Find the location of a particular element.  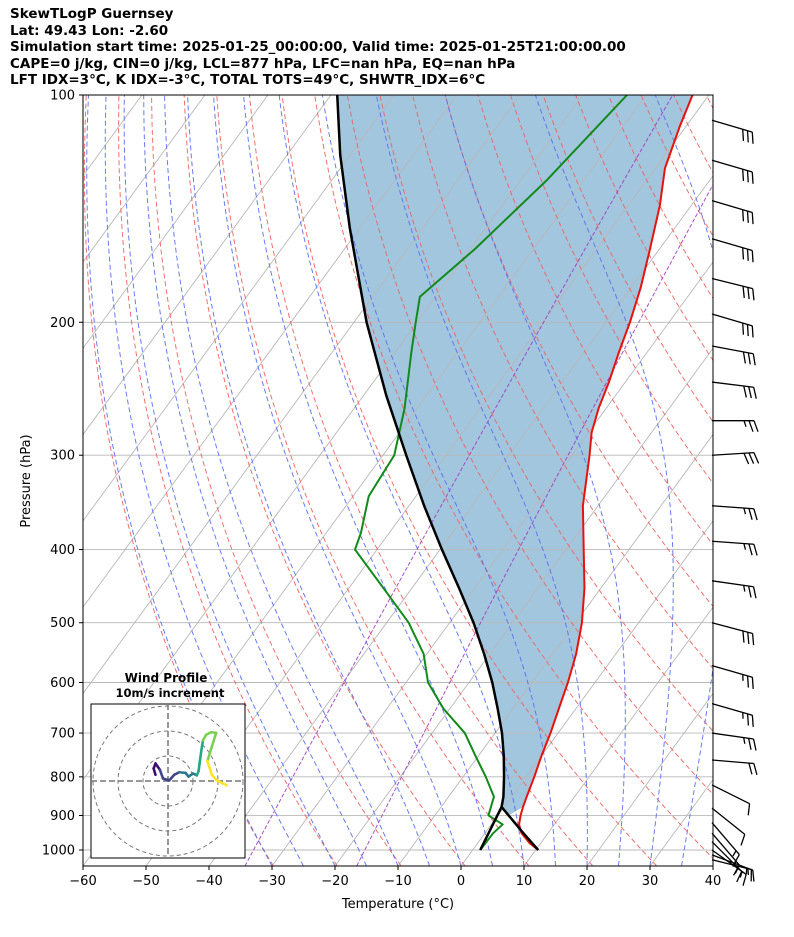

y-axis-ticks: 100 200 300 400 500 600 700 800 900 1000 is located at coordinates (62, 474).